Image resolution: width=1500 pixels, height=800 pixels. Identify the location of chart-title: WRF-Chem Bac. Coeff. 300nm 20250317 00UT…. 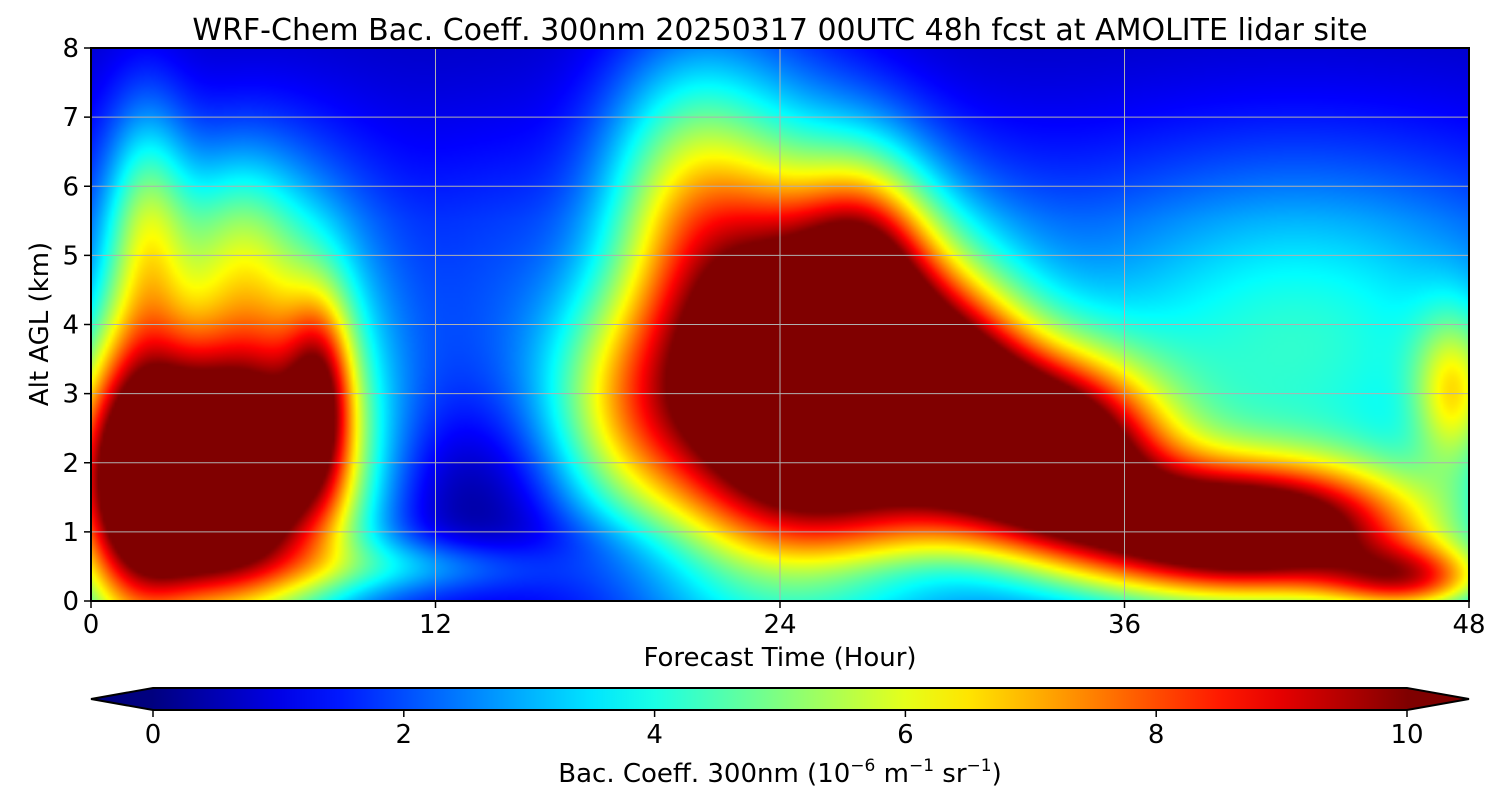
(779, 30).